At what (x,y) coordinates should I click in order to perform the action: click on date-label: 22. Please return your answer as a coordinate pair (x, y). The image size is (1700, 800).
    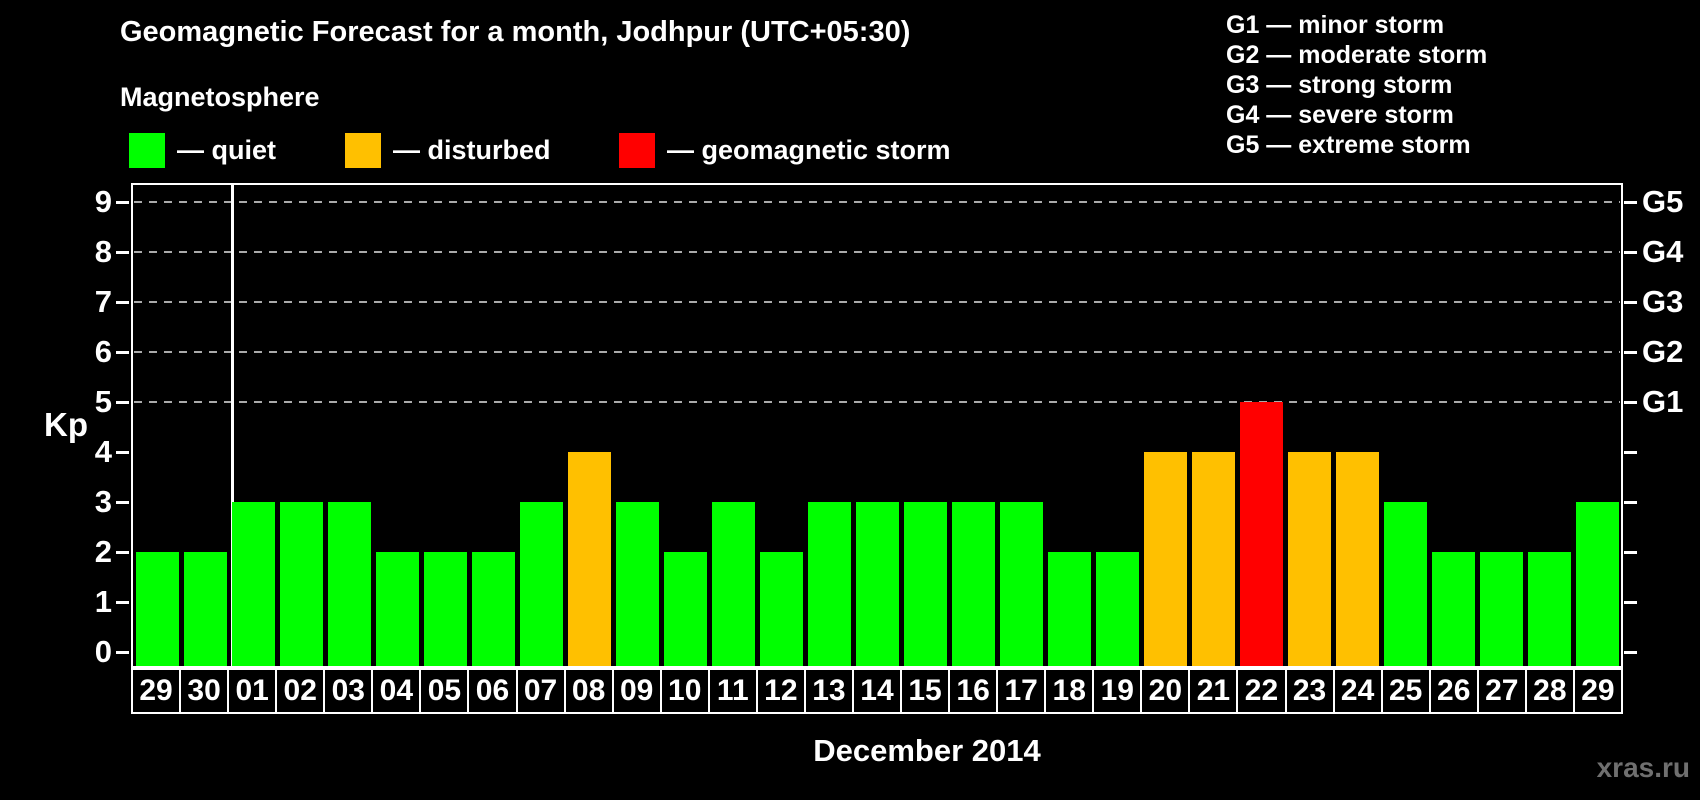
    Looking at the image, I should click on (1261, 691).